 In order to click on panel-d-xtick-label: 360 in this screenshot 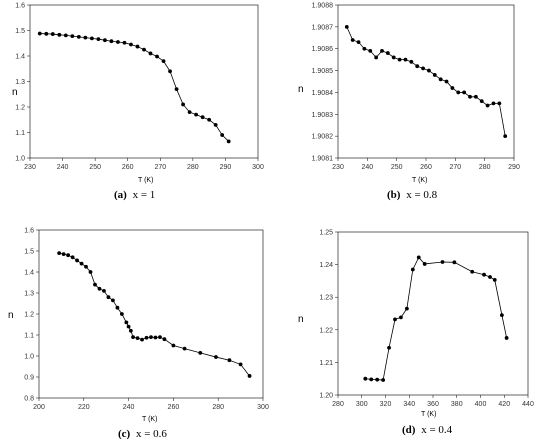, I will do `click(433, 404)`.